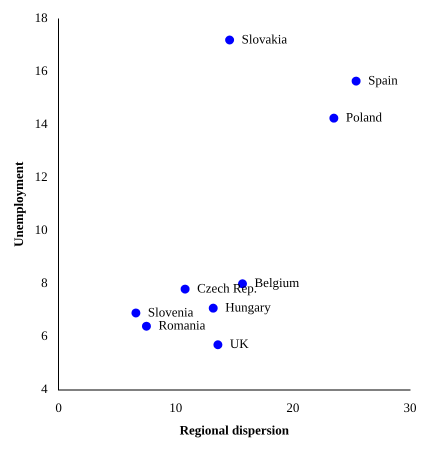 The width and height of the screenshot is (428, 451). Describe the element at coordinates (41, 18) in the screenshot. I see `y-tick-label: 18` at that location.